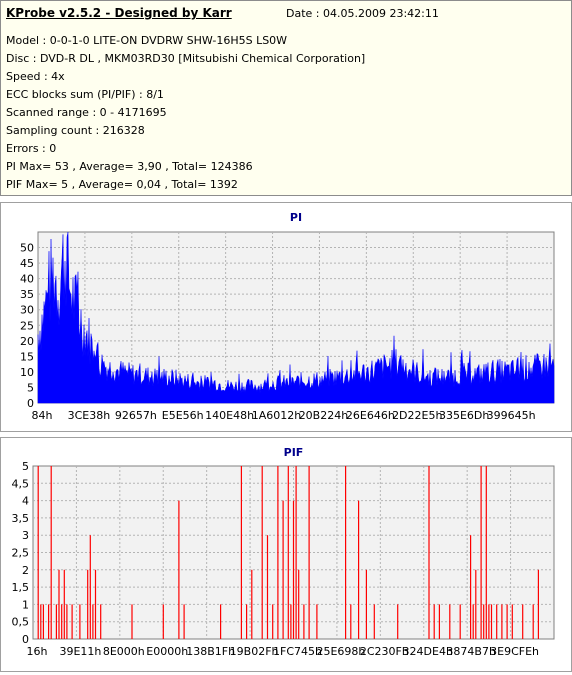 The width and height of the screenshot is (572, 675). Describe the element at coordinates (89, 415) in the screenshot. I see `x-tick-label: 3CE38h` at that location.